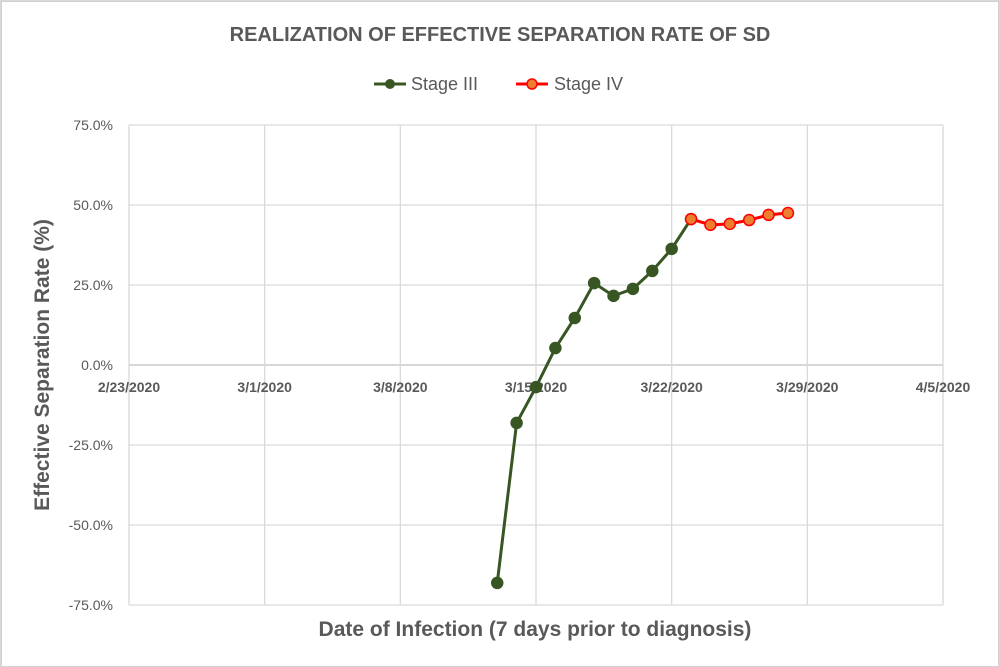 The image size is (1000, 667). I want to click on series-line, so click(594, 401).